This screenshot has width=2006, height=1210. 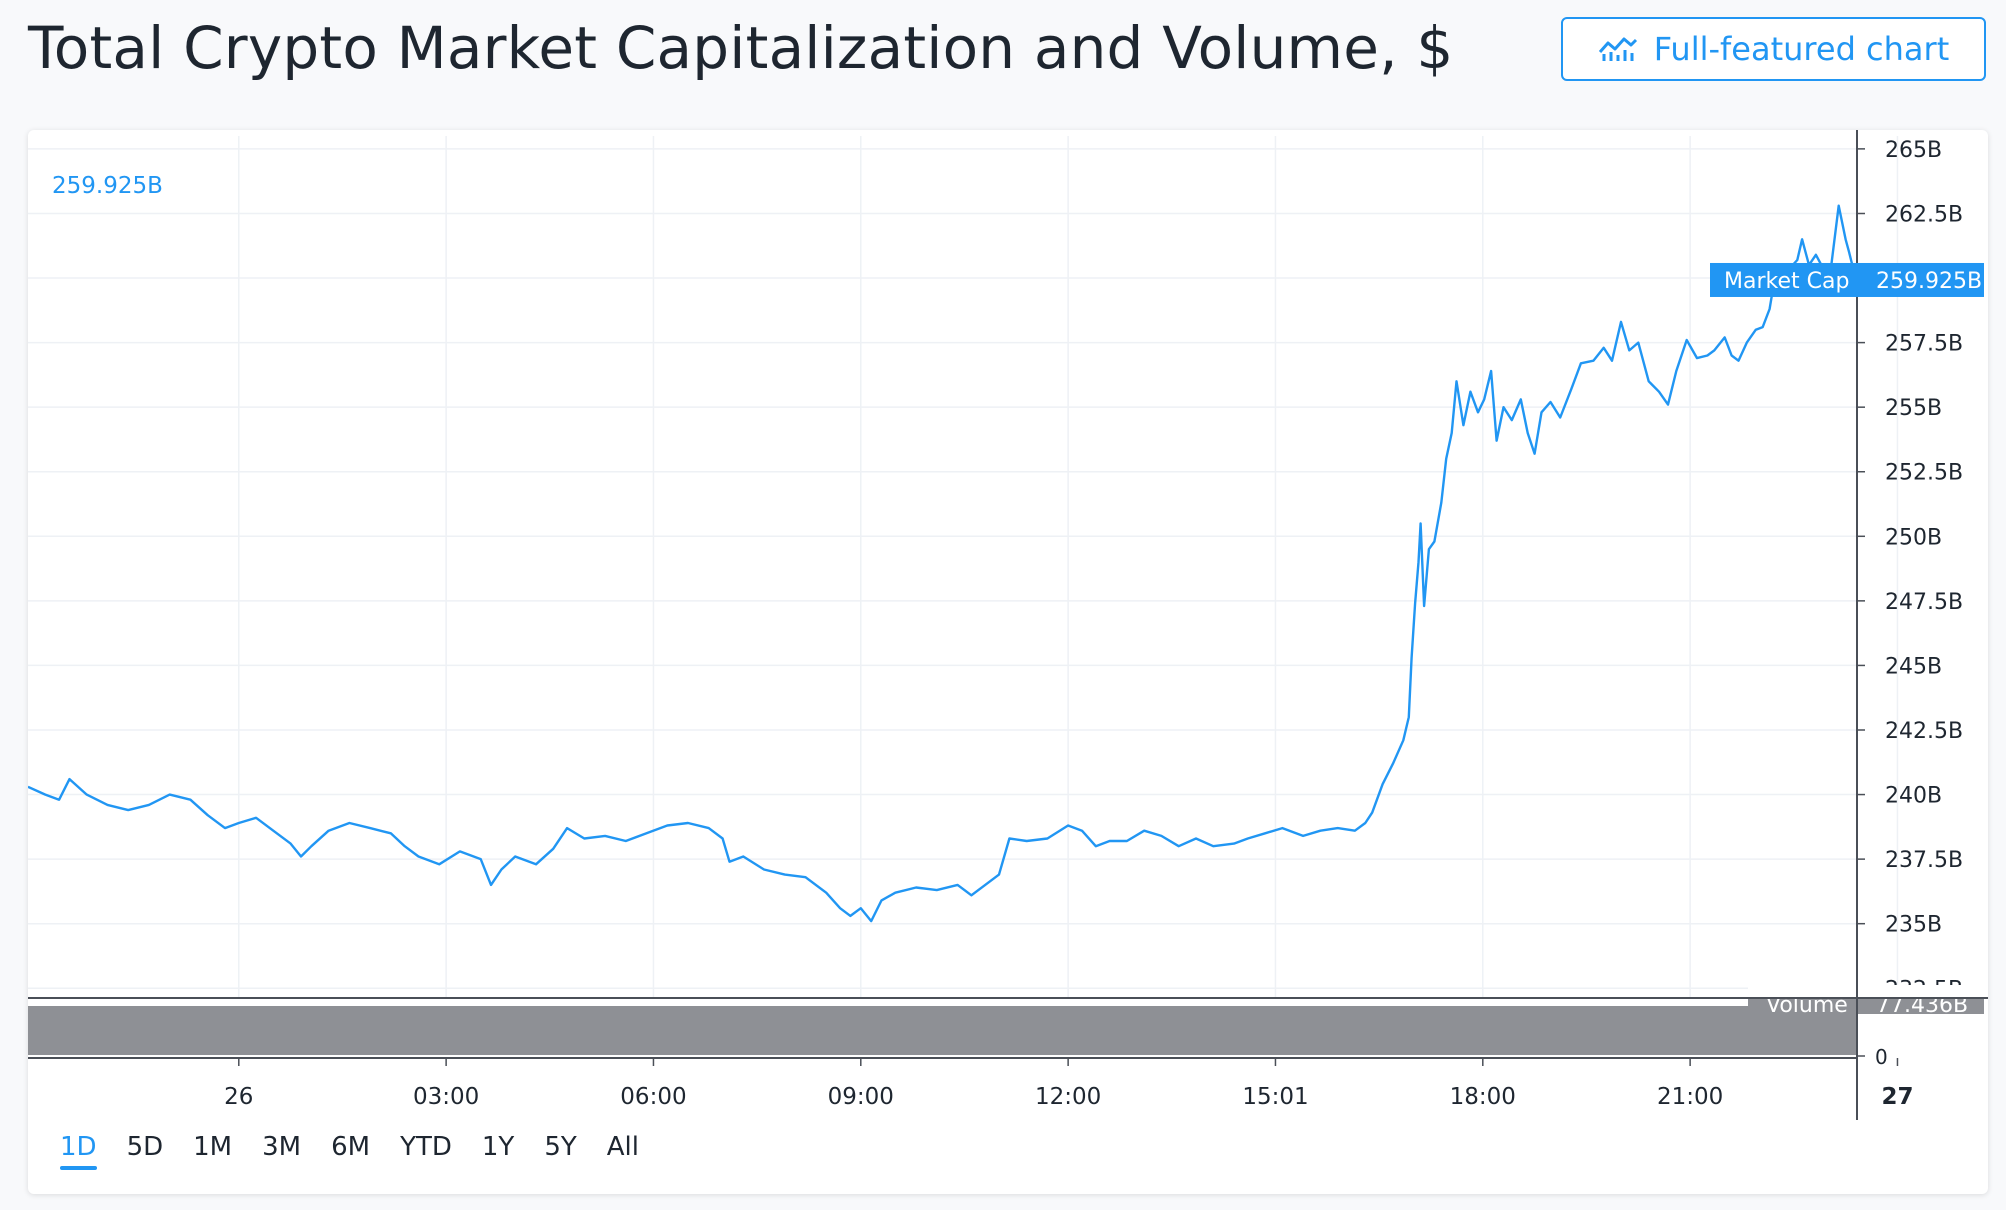 I want to click on x-tick-label: 18:00, so click(x=1483, y=1097).